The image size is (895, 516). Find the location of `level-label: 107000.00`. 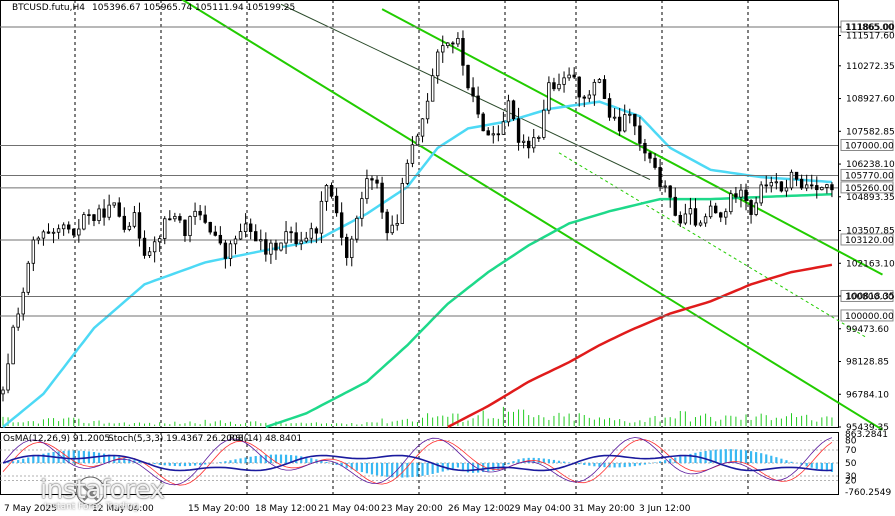

level-label: 107000.00 is located at coordinates (869, 146).